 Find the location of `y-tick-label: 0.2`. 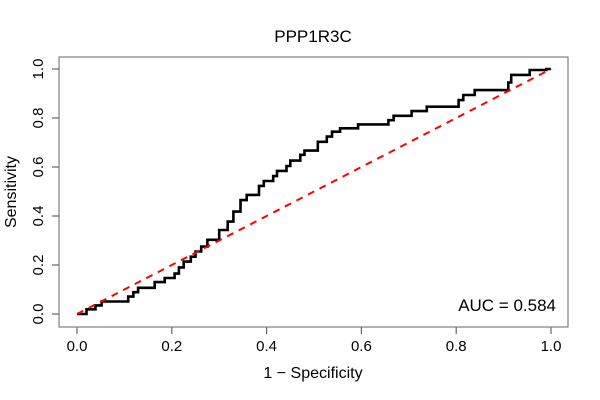

y-tick-label: 0.2 is located at coordinates (38, 265).